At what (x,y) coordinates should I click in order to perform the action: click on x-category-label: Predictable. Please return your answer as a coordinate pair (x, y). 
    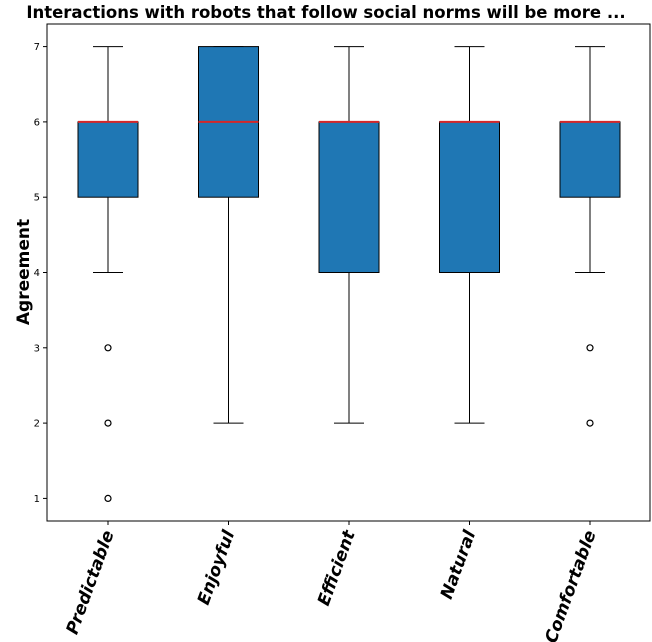
    Looking at the image, I should click on (91, 582).